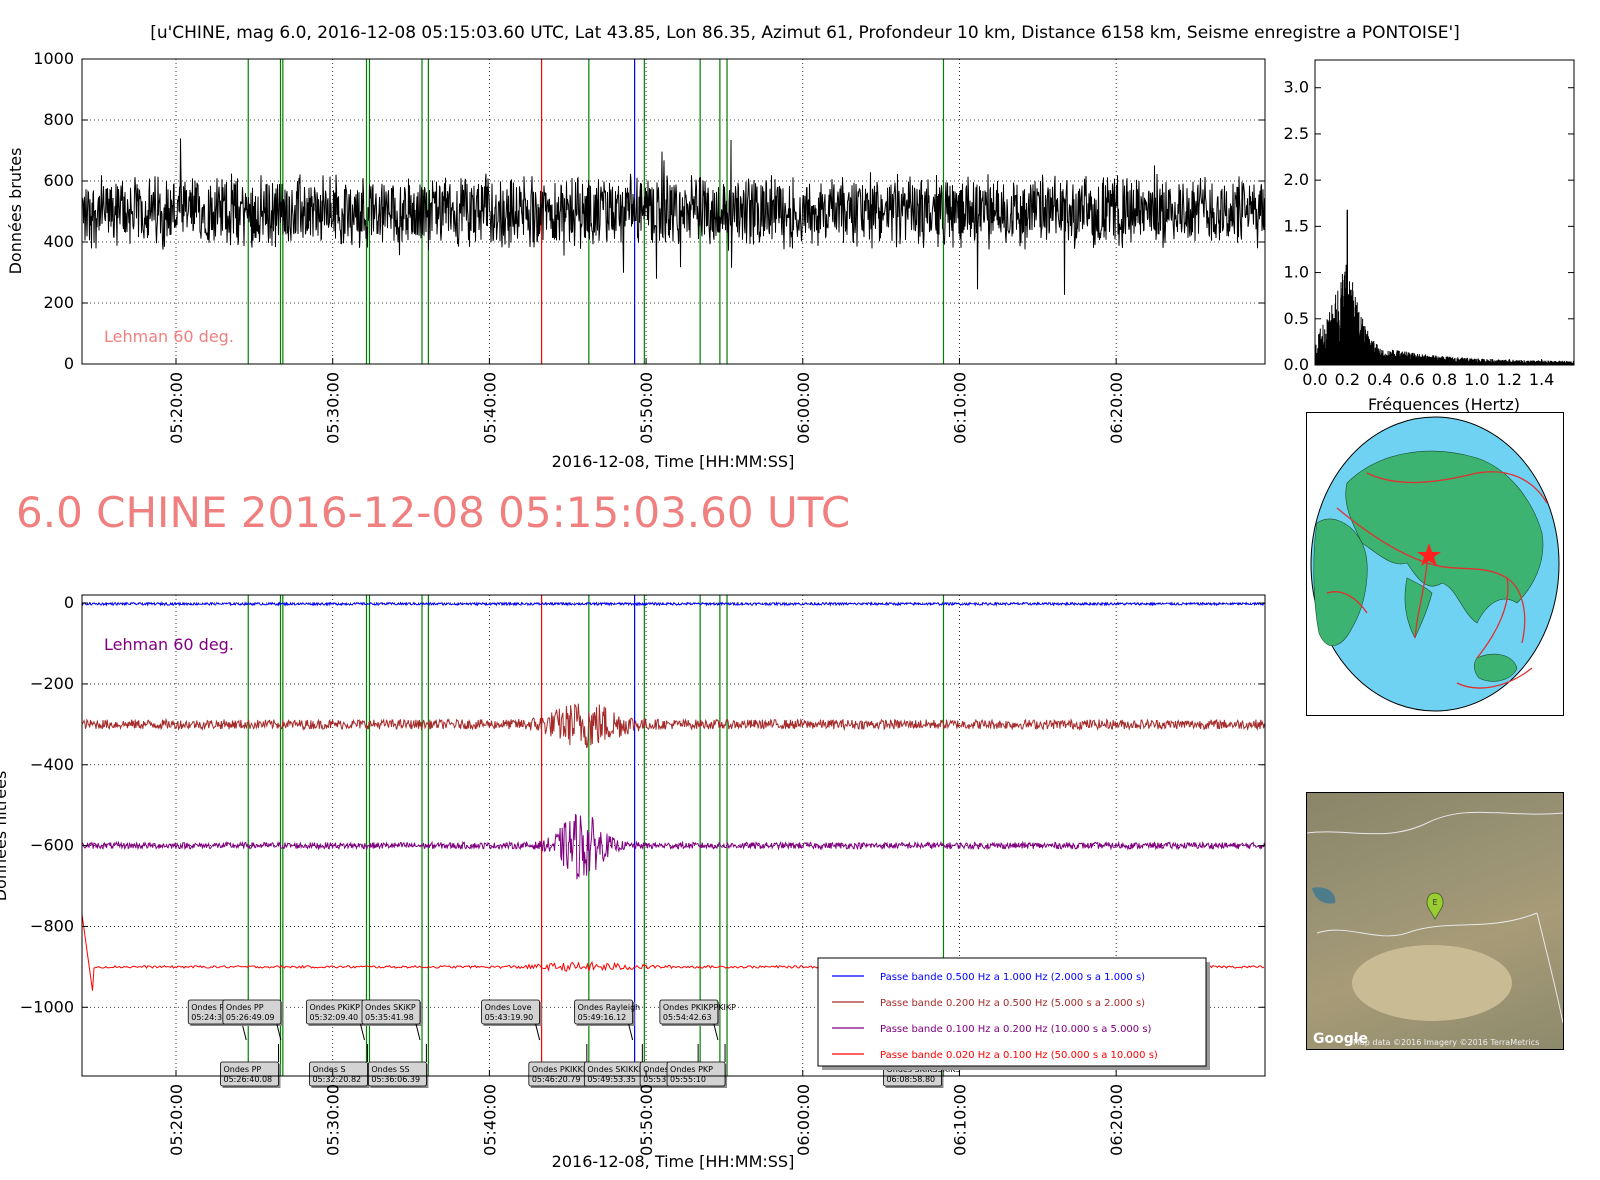 The height and width of the screenshot is (1180, 1600). Describe the element at coordinates (646, 1120) in the screenshot. I see `filtered-x-tick-label: 05:50:00` at that location.